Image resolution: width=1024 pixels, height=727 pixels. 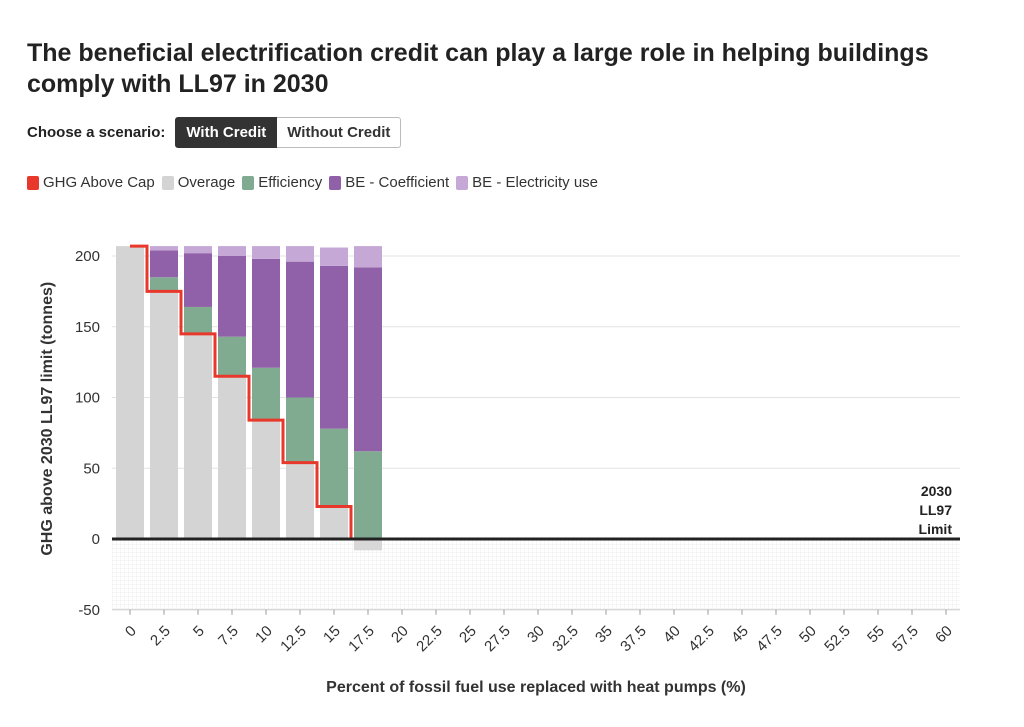 What do you see at coordinates (361, 639) in the screenshot?
I see `x-tick-label: 17.5` at bounding box center [361, 639].